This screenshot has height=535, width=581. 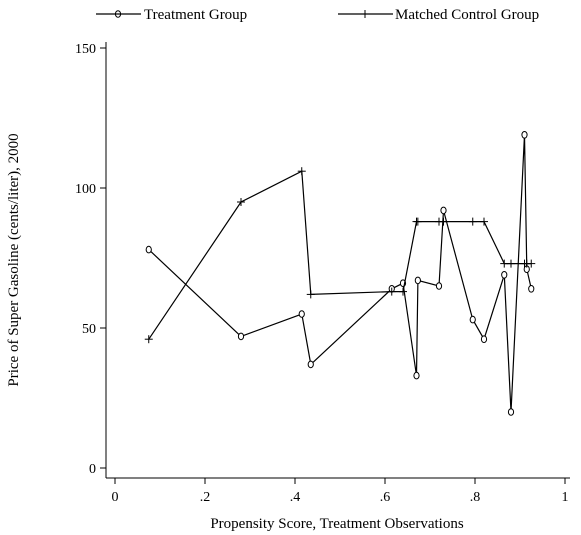 I want to click on legend-item-control: Matched Control Group, so click(x=438, y=15).